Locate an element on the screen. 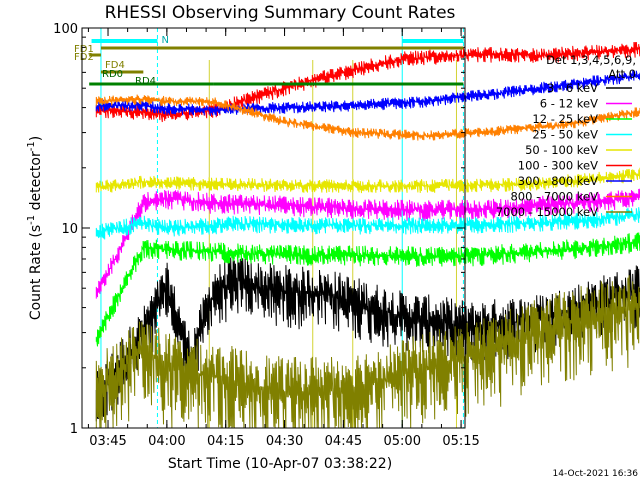 The height and width of the screenshot is (480, 640). y-axis-label-main: Count Rate (s is located at coordinates (36, 272).